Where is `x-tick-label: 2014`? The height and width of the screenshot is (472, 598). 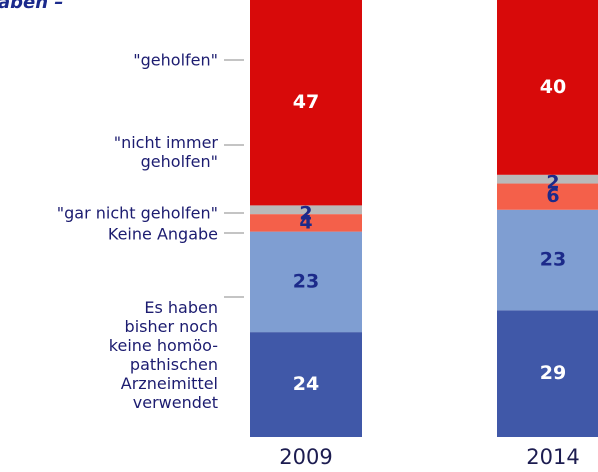 x-tick-label: 2014 is located at coordinates (552, 457).